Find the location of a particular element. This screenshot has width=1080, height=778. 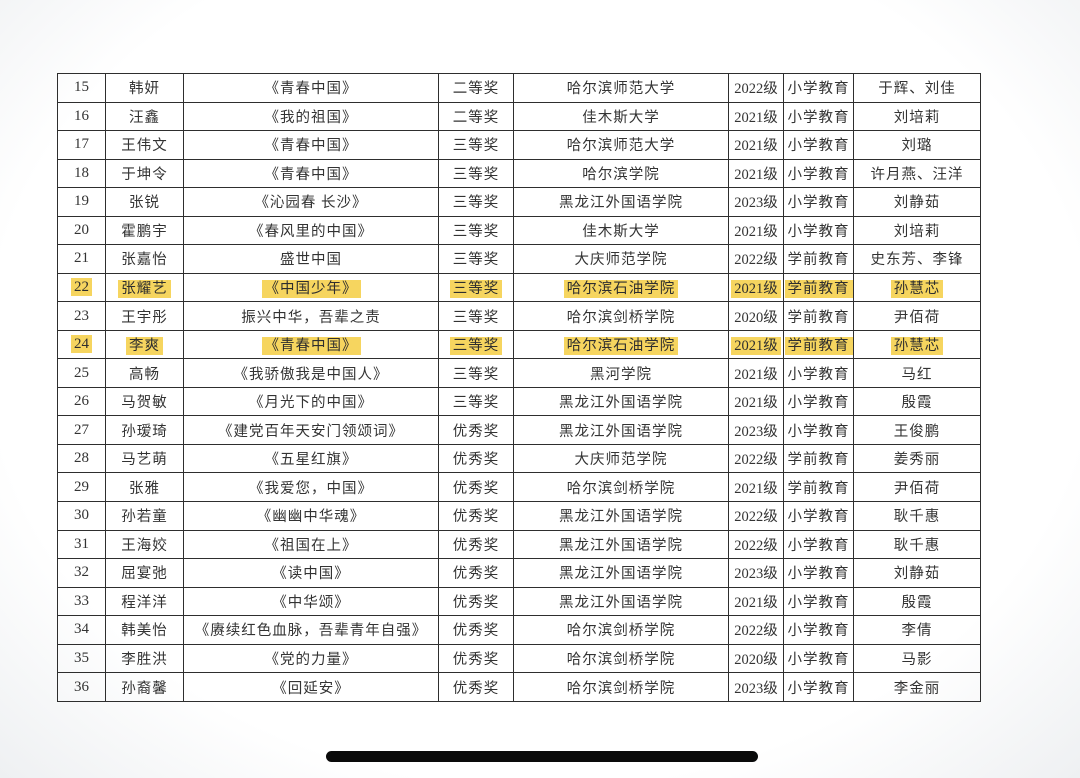

table-row: 33 程洋洋 《中华颂》 优秀奖 黑龙江外国语学院 2021级 小学教育 殷霞 is located at coordinates (519, 601).